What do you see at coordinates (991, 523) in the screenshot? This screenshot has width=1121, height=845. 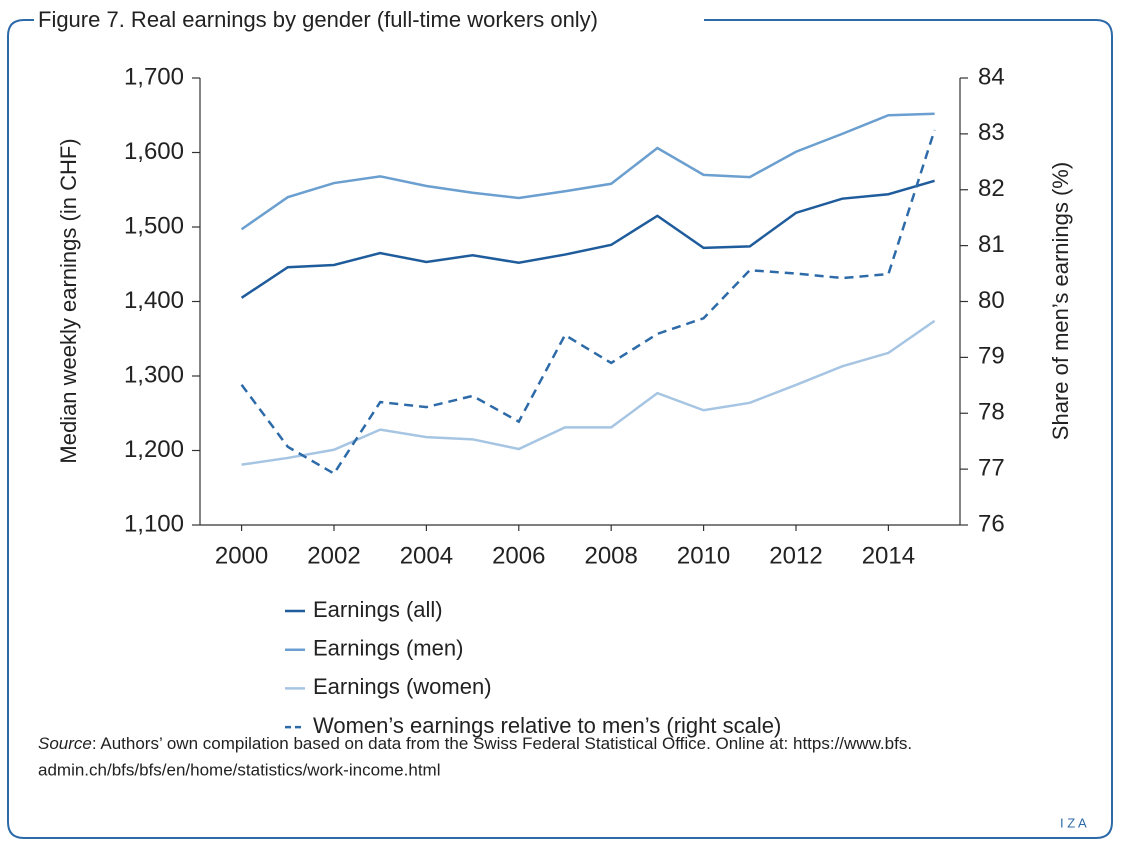 I see `y2-tick-label: 76` at bounding box center [991, 523].